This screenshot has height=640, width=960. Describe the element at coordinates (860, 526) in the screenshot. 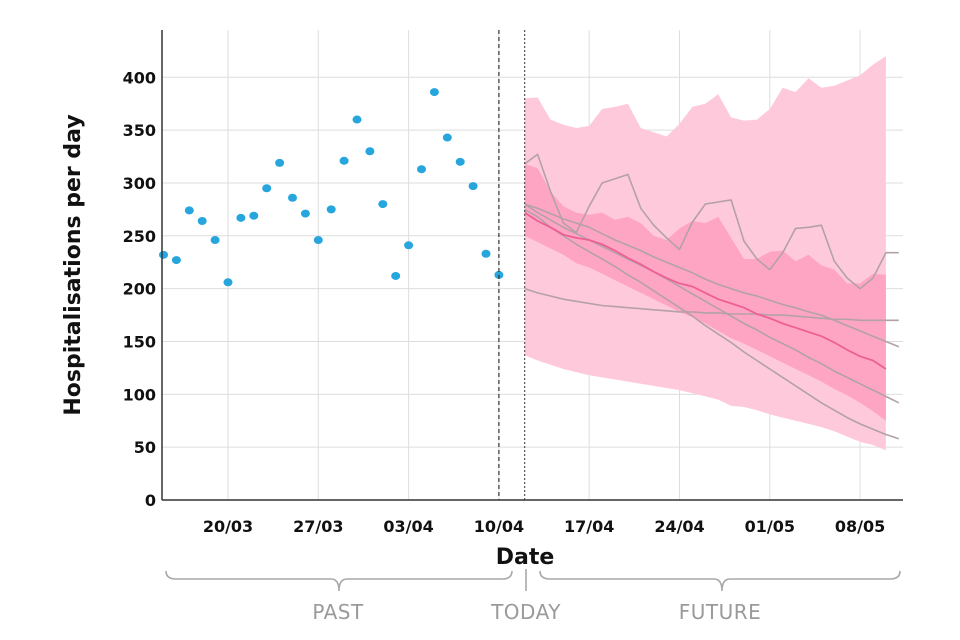

I see `x-tick-label: 08/05` at that location.